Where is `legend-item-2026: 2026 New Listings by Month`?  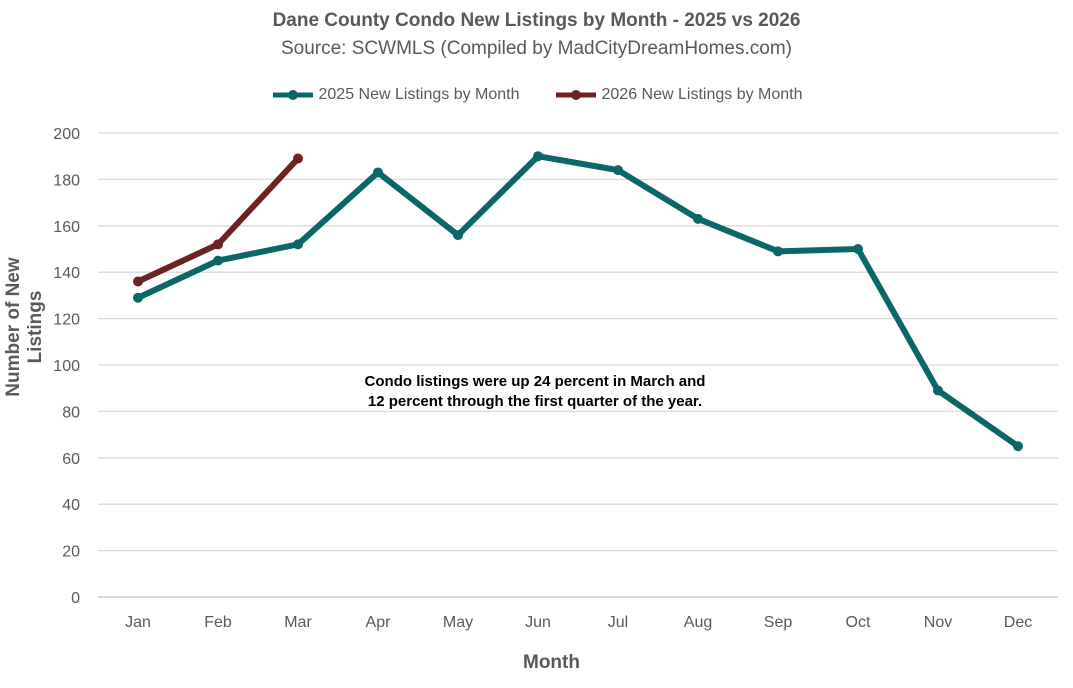 legend-item-2026: 2026 New Listings by Month is located at coordinates (678, 95).